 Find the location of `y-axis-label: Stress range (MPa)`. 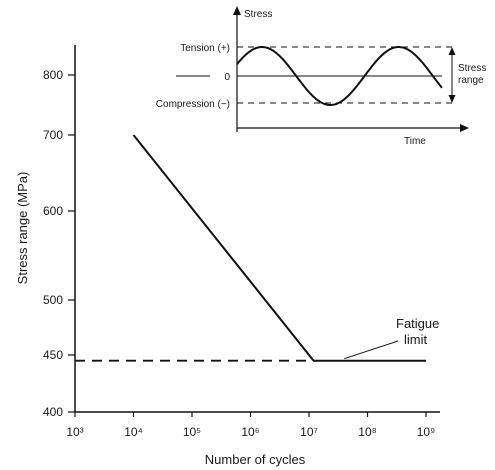

y-axis-label: Stress range (MPa) is located at coordinates (22, 228).